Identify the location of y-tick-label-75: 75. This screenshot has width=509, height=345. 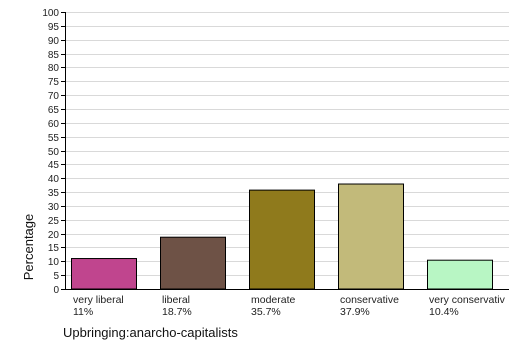
(54, 82).